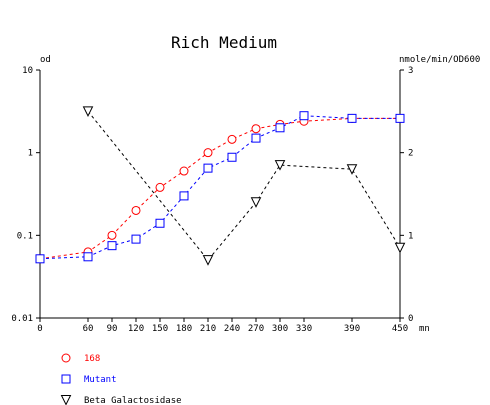 The image size is (490, 405). What do you see at coordinates (112, 329) in the screenshot?
I see `x-axis-tick-label: 90` at bounding box center [112, 329].